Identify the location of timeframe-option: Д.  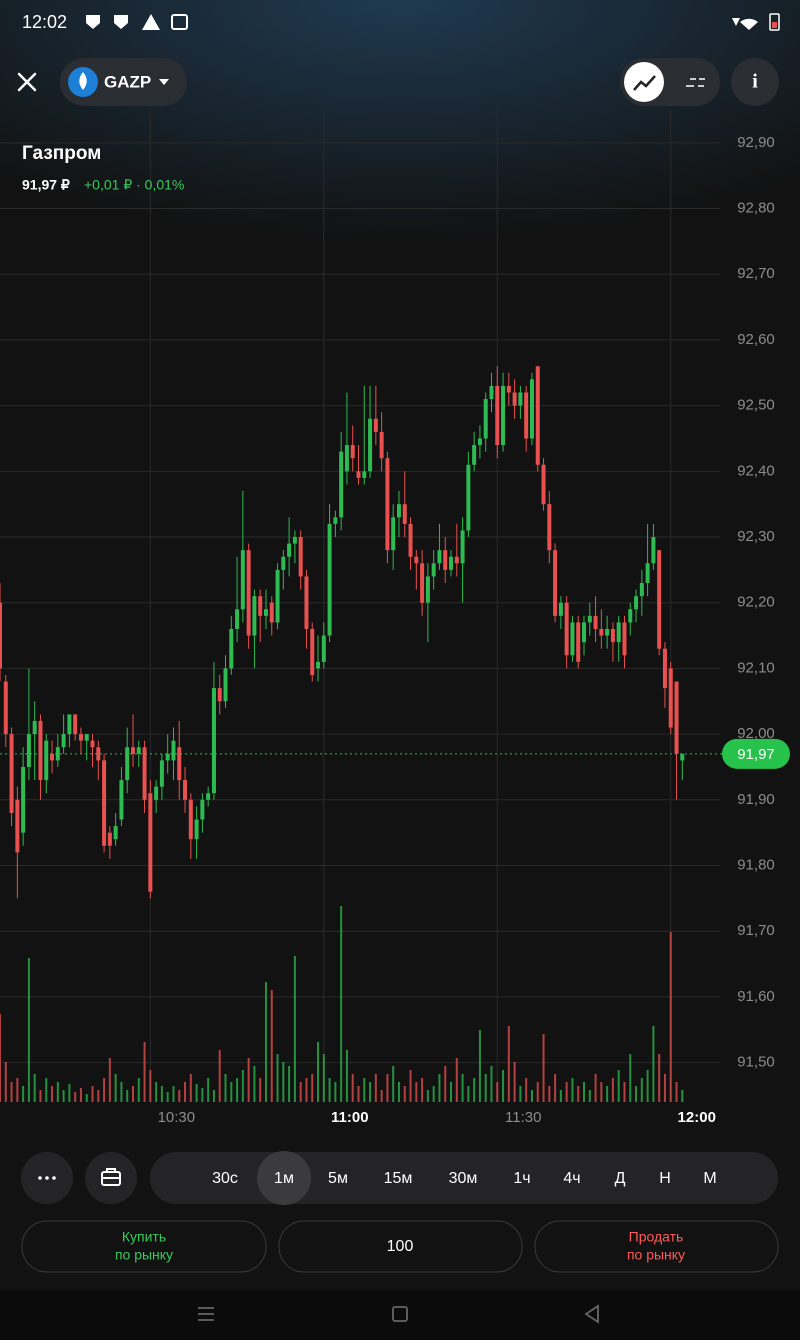
(620, 1178).